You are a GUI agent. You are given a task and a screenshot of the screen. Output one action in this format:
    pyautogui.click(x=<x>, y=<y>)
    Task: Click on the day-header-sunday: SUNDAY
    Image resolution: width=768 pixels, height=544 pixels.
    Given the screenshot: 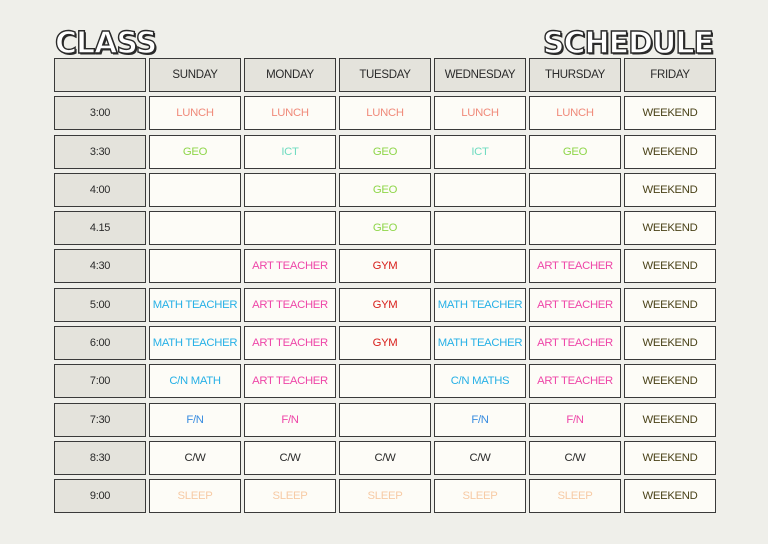 What is the action you would take?
    pyautogui.click(x=195, y=75)
    